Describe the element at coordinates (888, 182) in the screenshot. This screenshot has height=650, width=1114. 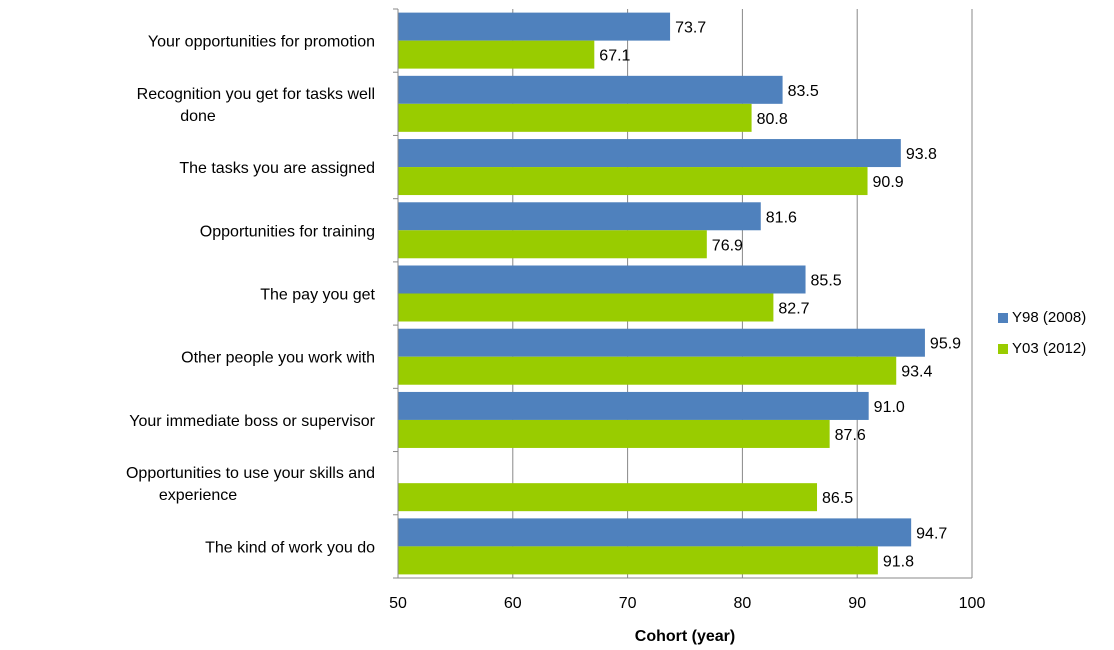
I see `data-label-y03: 90.9` at that location.